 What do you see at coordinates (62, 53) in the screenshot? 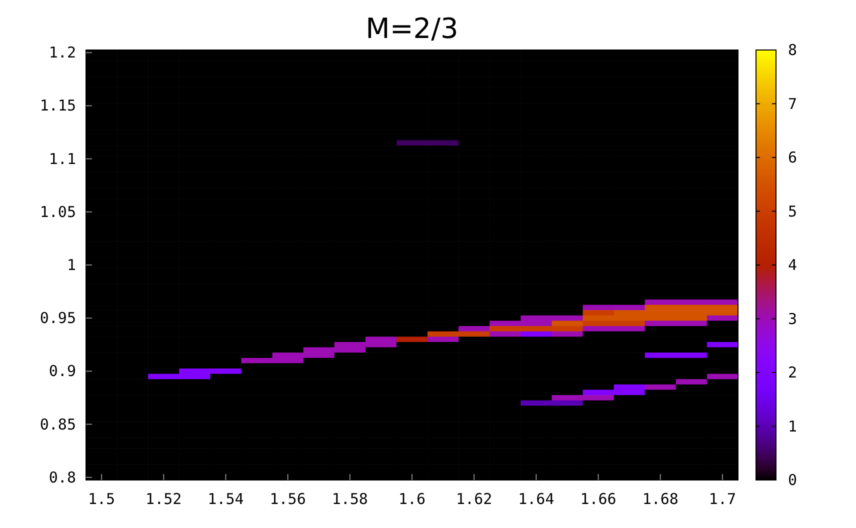
I see `y-tick-label: 1.2` at bounding box center [62, 53].